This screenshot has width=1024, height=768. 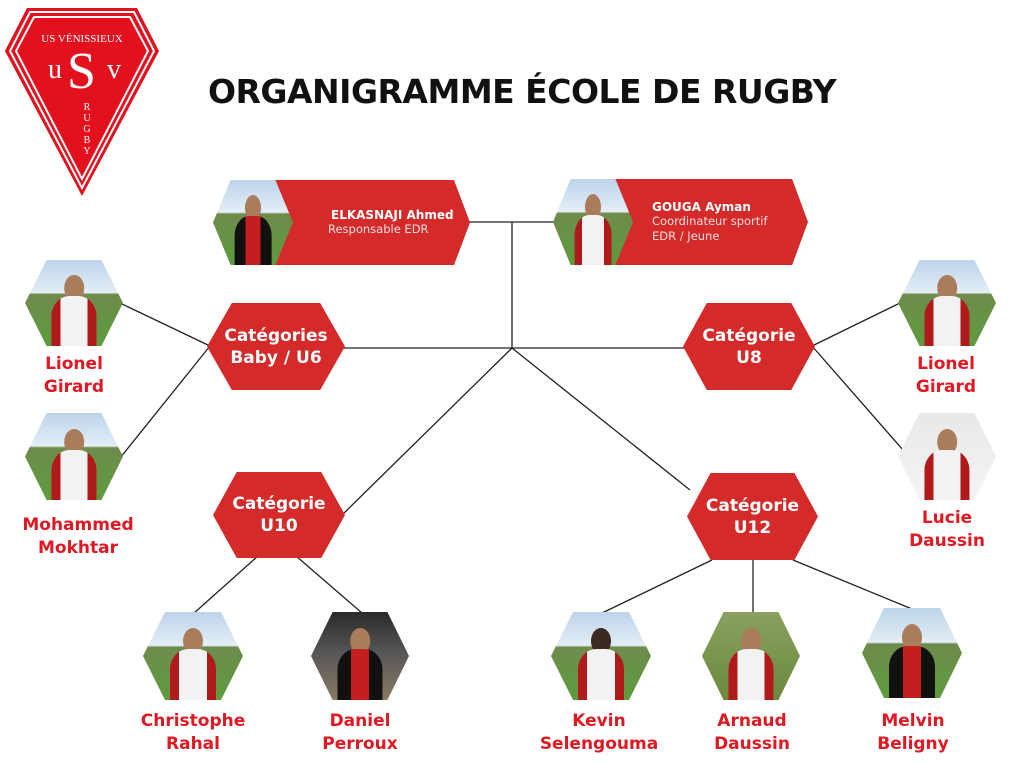 I want to click on leader-name: ELKASNAJI Ahmed, so click(x=392, y=215).